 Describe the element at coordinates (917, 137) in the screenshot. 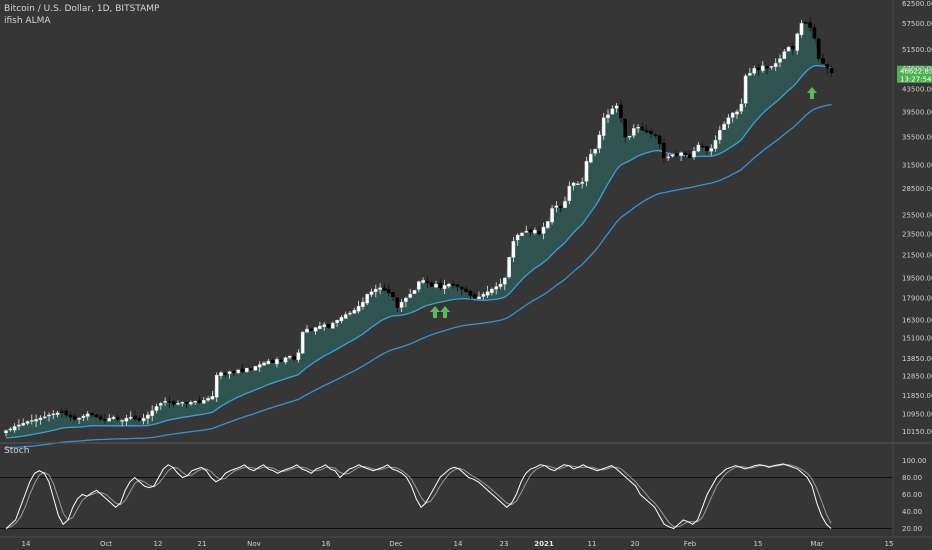

I see `price-tick-label: 35500.00` at that location.